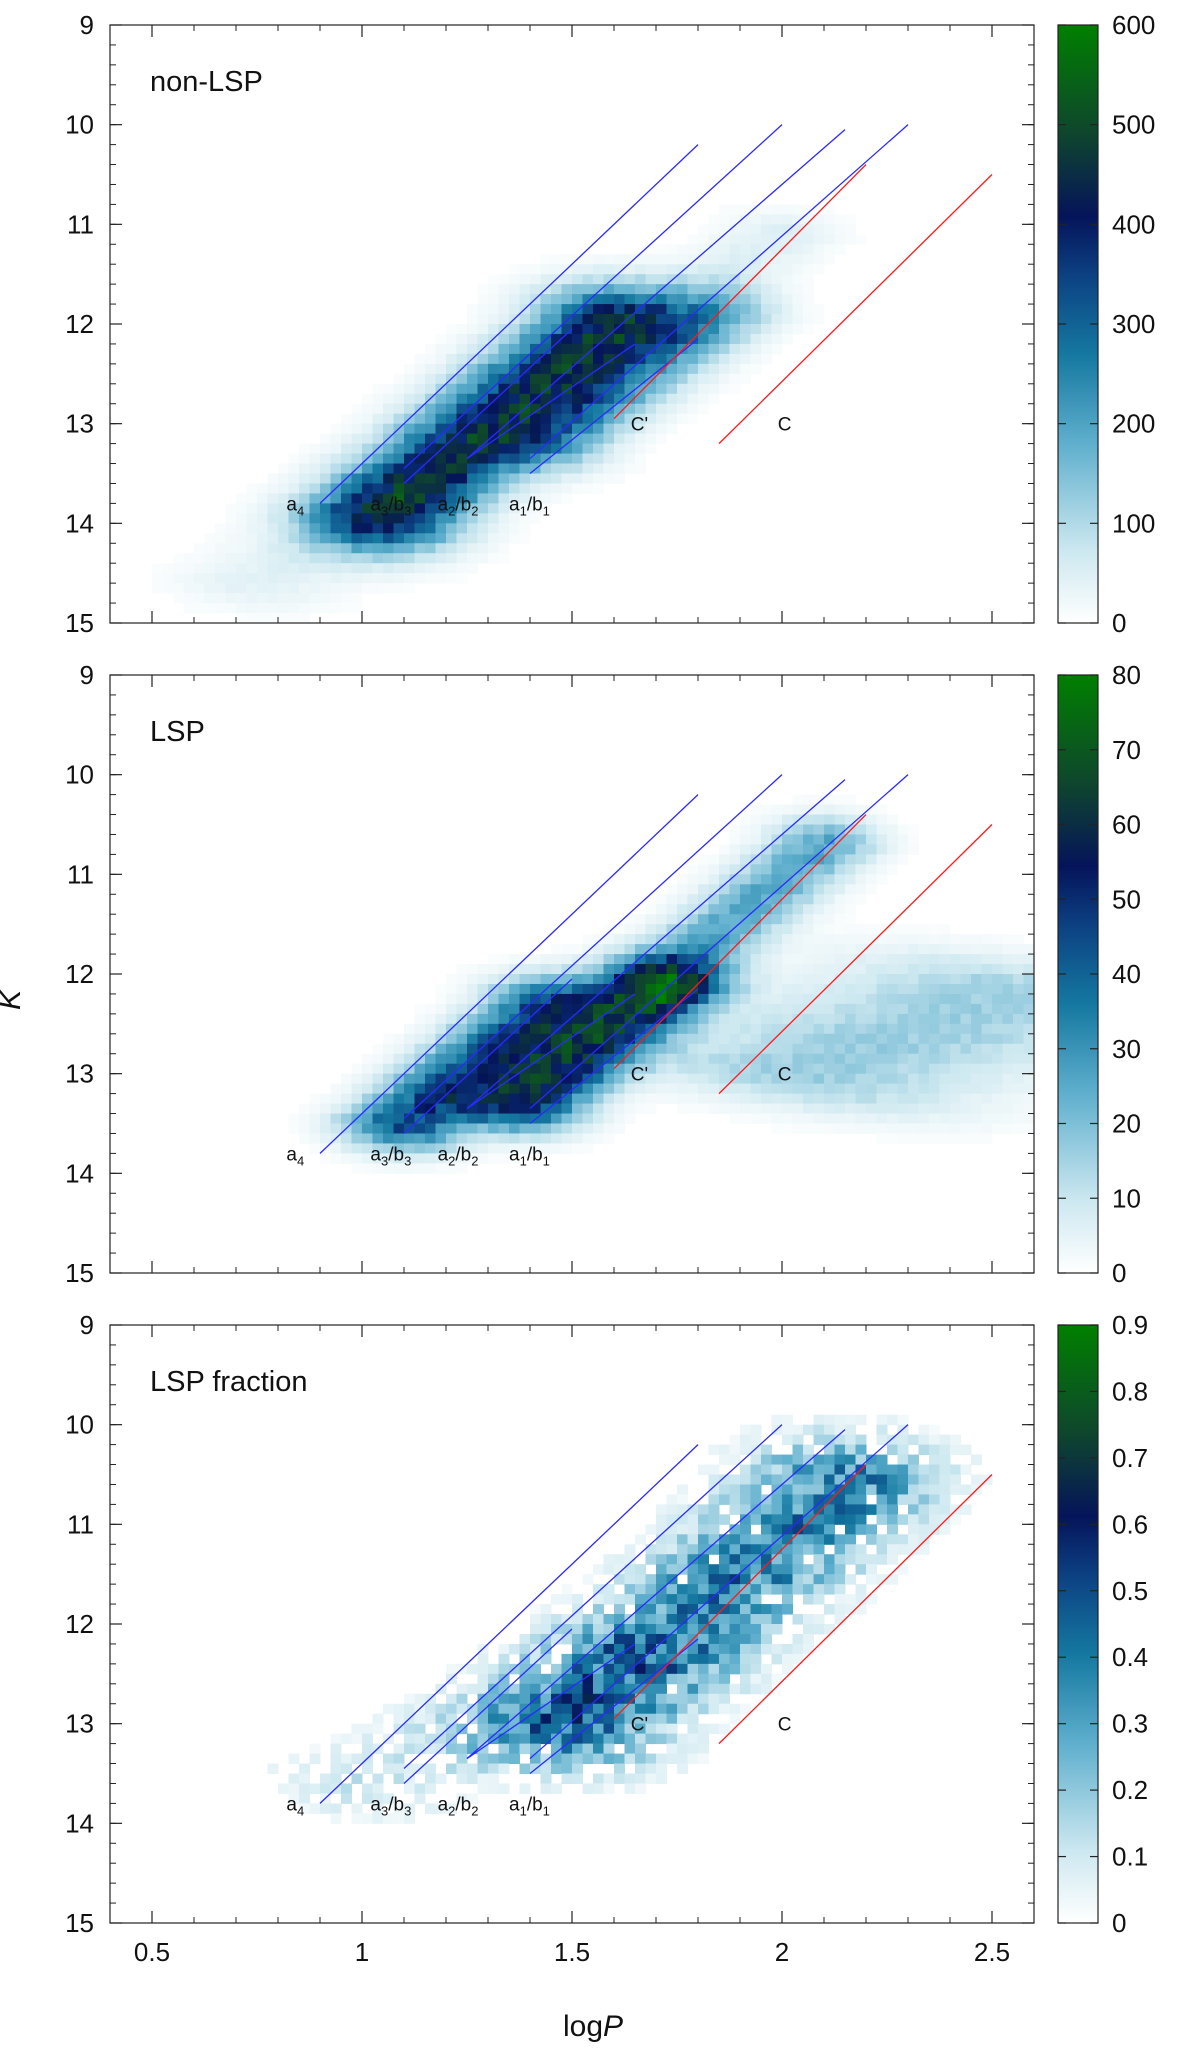 This screenshot has width=1200, height=2049. Describe the element at coordinates (1078, 1624) in the screenshot. I see `colorbar-gradient` at that location.